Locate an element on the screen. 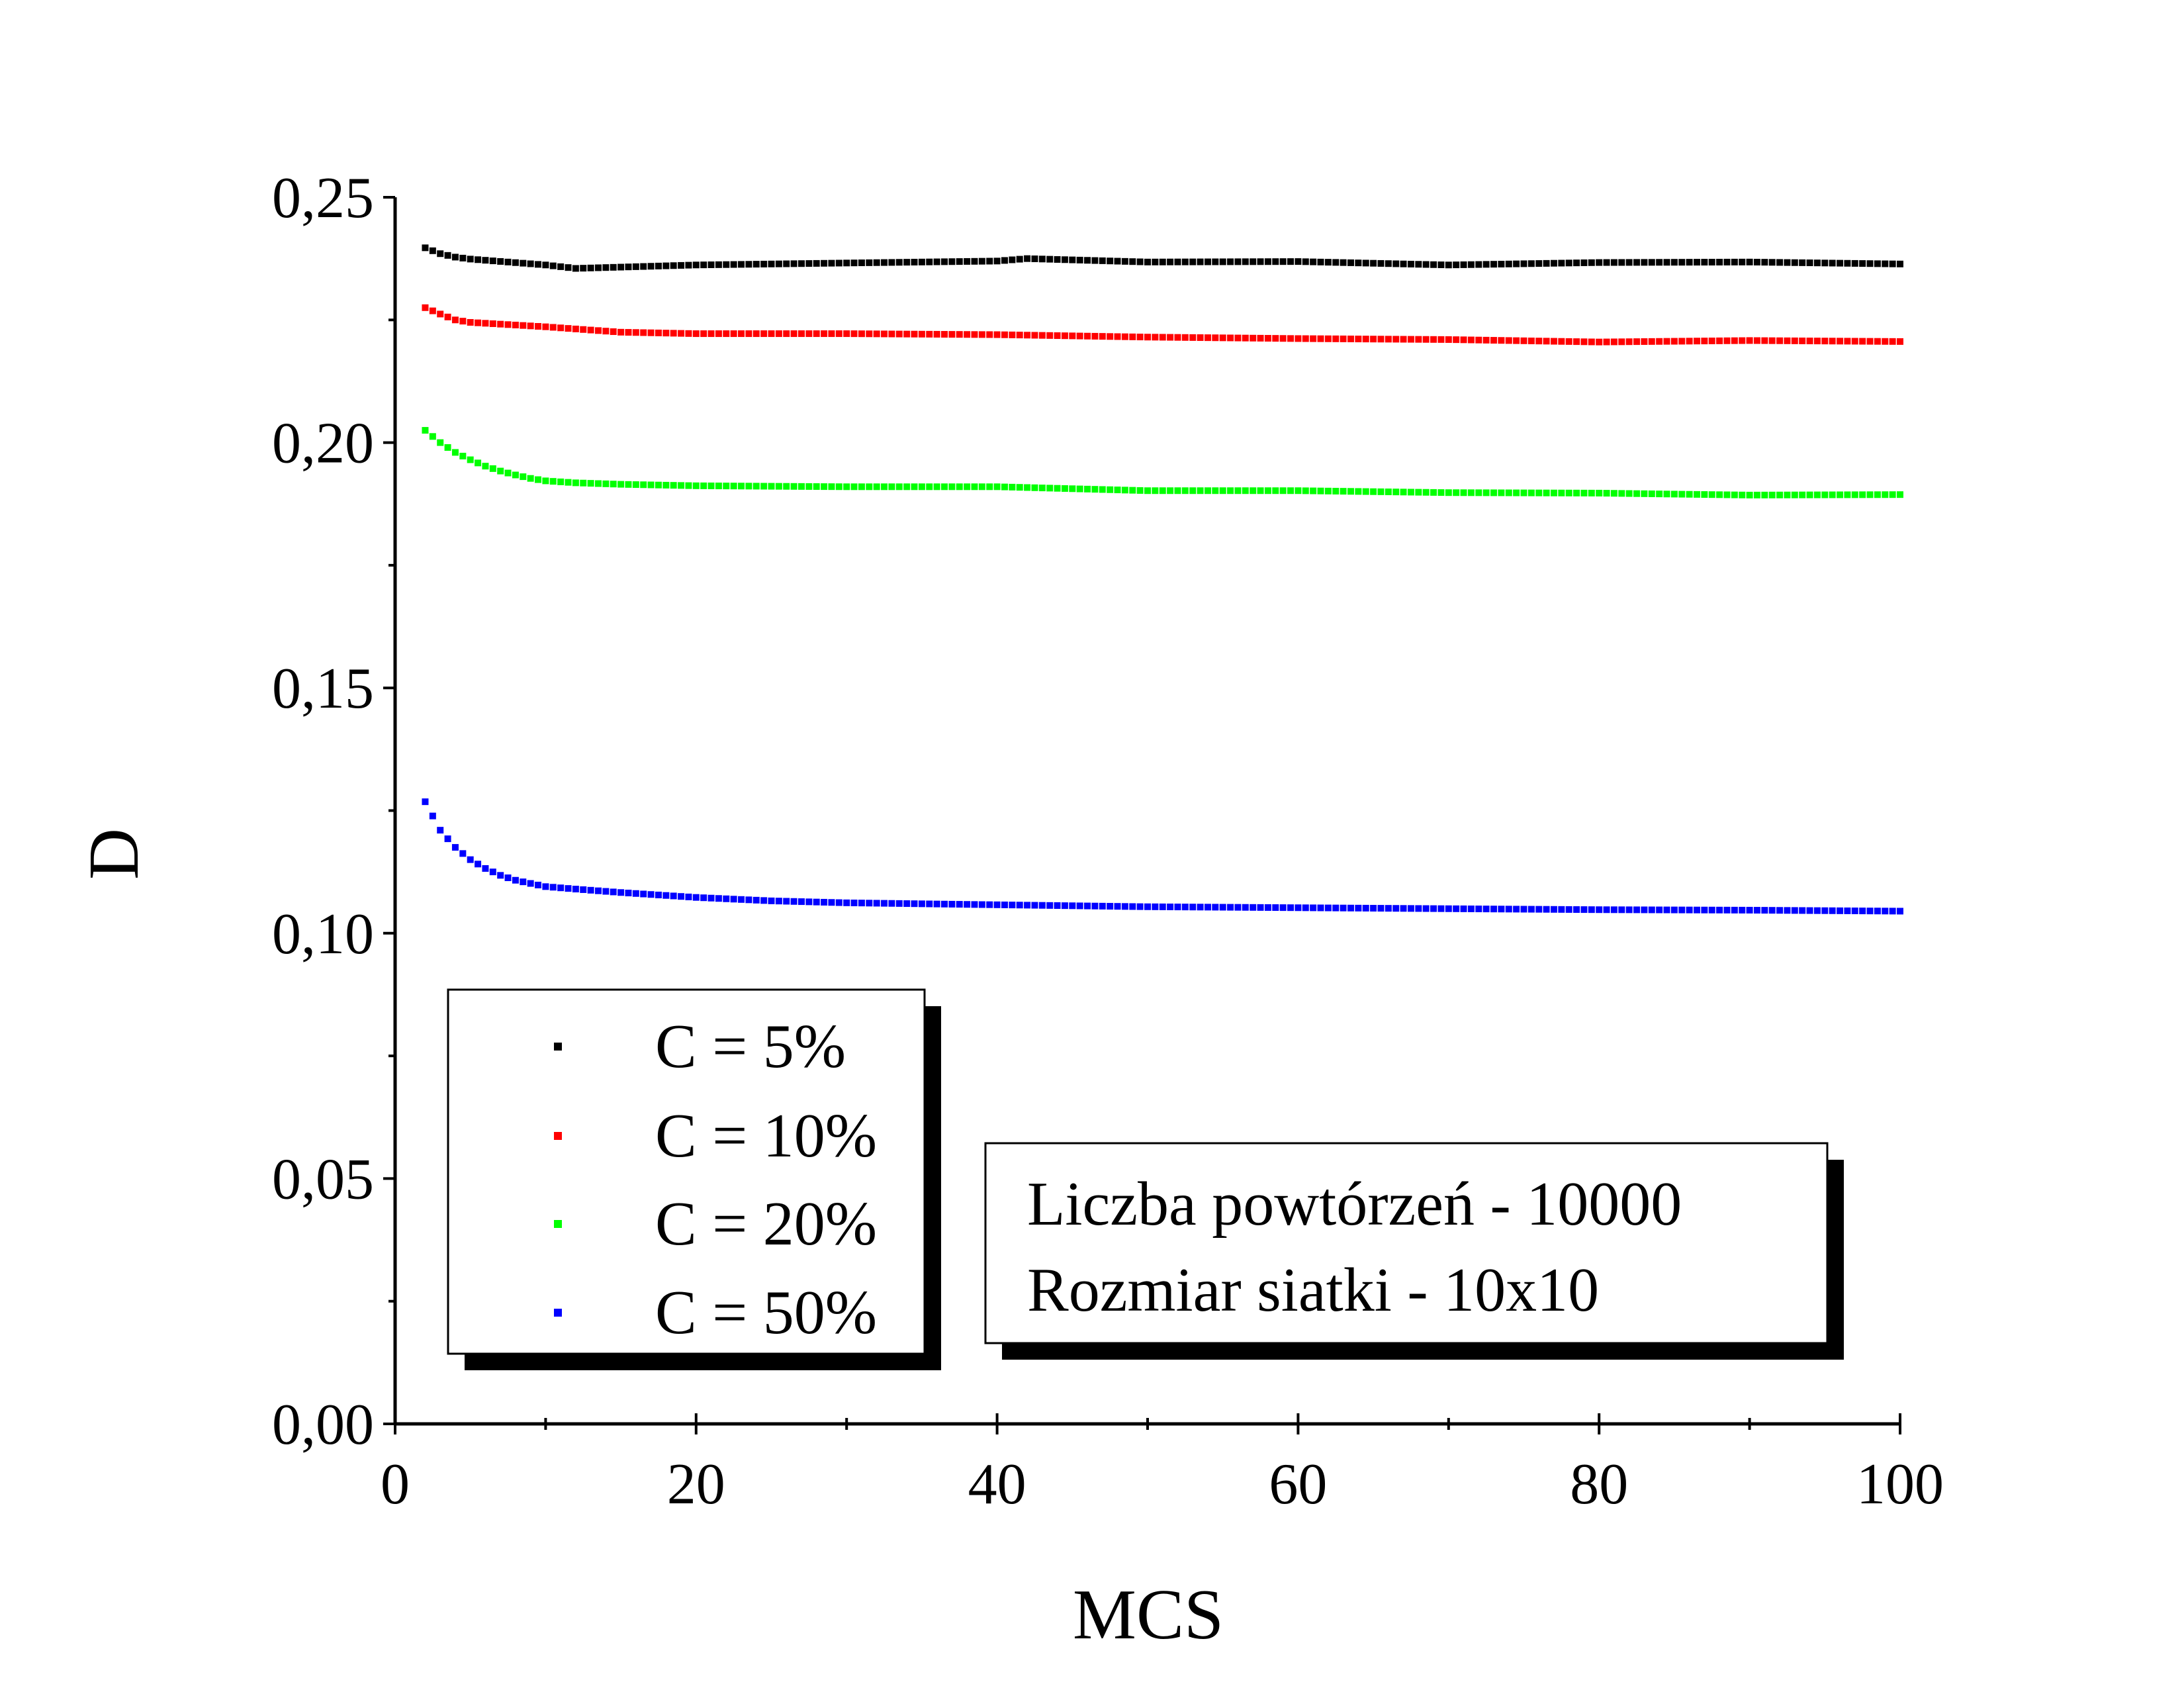 This screenshot has height=1688, width=2184. annotation-line-1: Liczba powtórzeń - 10000 is located at coordinates (1354, 1204).